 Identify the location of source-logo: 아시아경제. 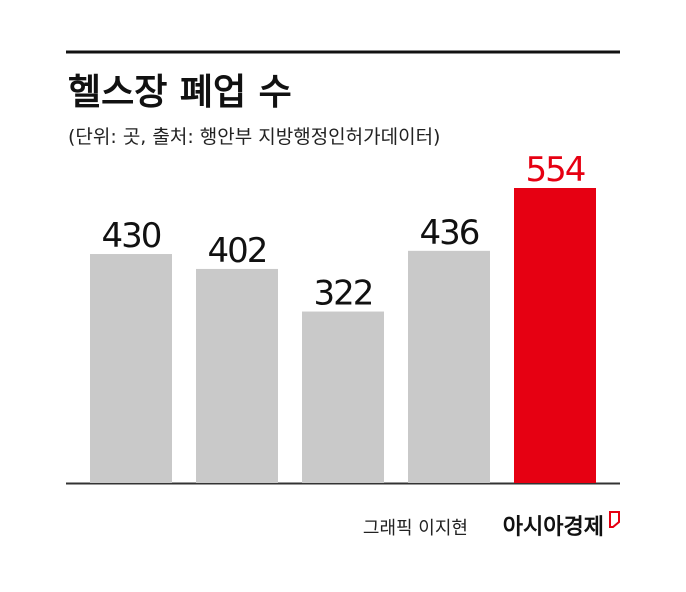
(553, 527).